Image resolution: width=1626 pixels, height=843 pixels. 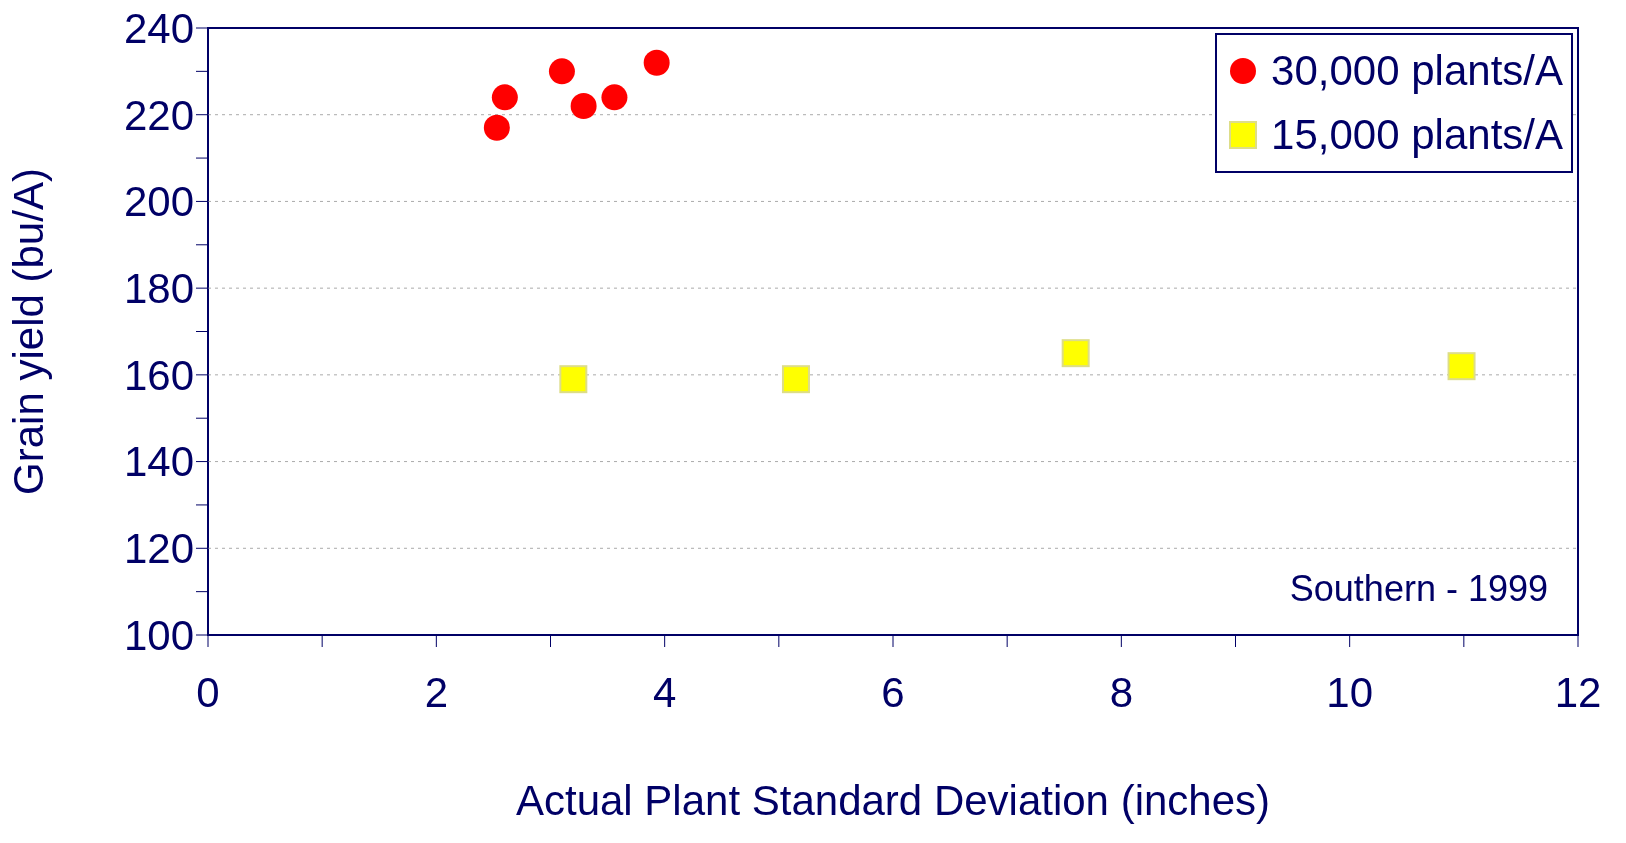 What do you see at coordinates (1417, 71) in the screenshot?
I see `legend-label: 30,000 plants/A` at bounding box center [1417, 71].